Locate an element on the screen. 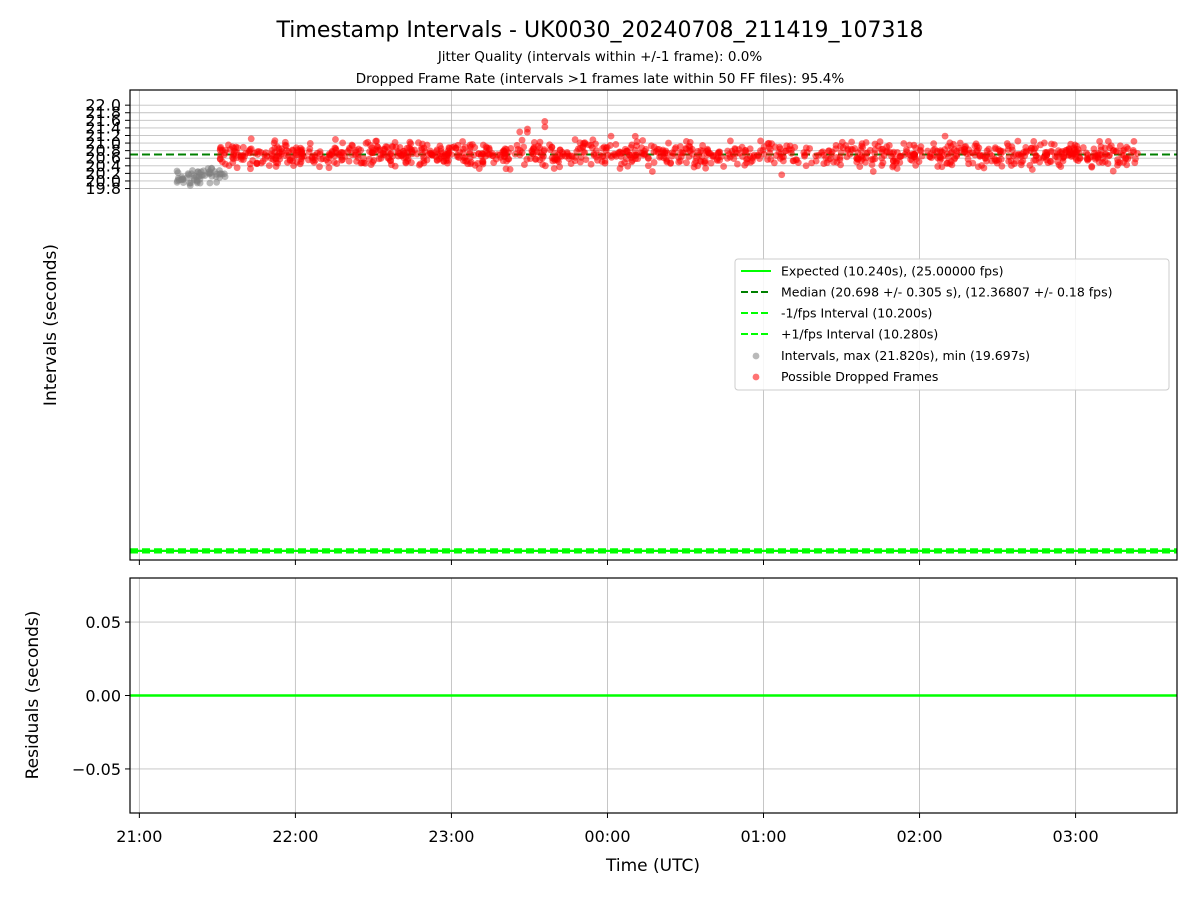 This screenshot has height=900, width=1200. intervals-x-ticks is located at coordinates (607, 562).